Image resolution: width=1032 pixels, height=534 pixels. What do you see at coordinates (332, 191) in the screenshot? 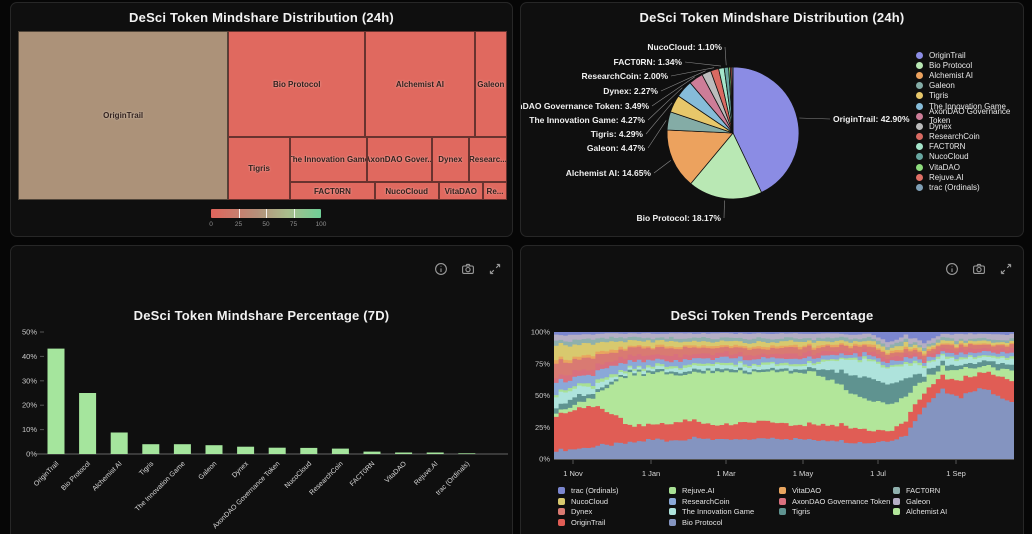
I see `treemap-cell: FACT0RN` at bounding box center [332, 191].